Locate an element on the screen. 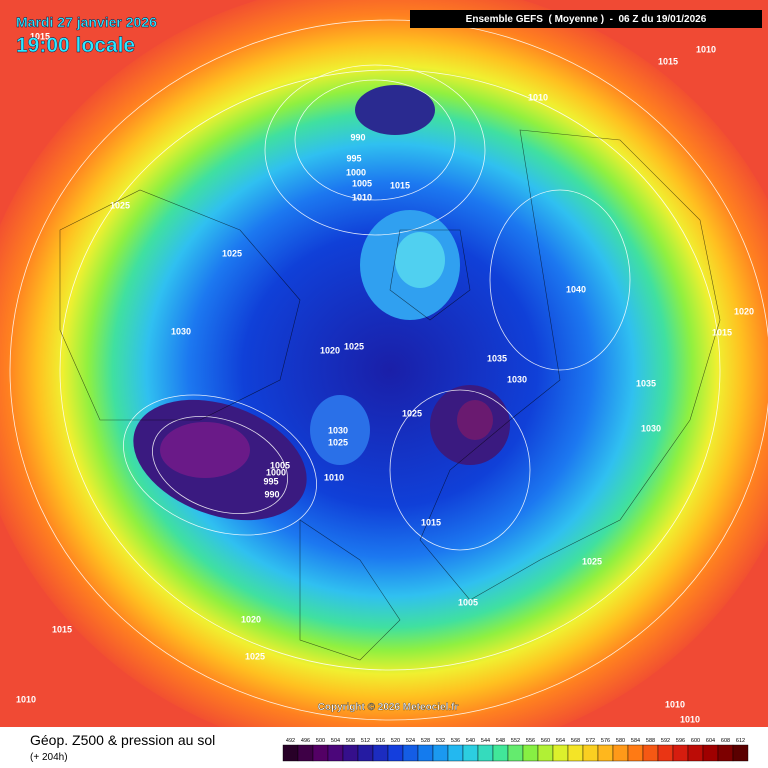 This screenshot has height=768, width=768. colorbar-label: 512 is located at coordinates (365, 741).